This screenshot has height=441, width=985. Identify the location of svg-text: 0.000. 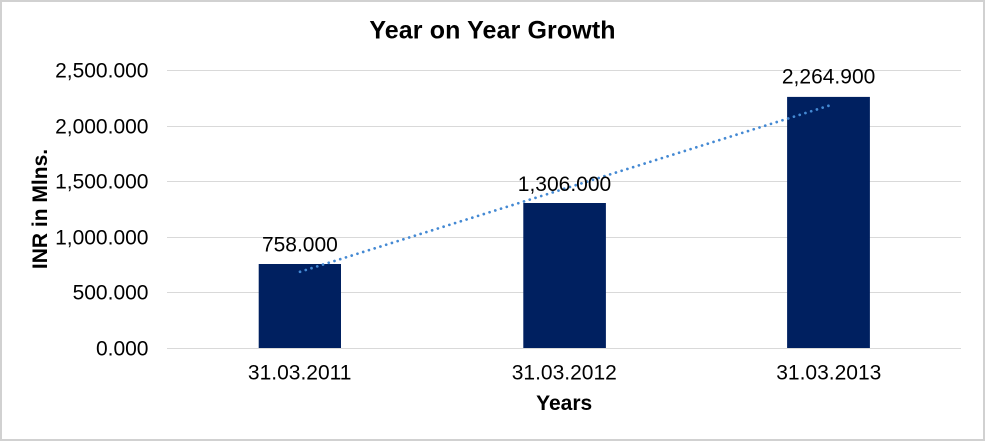
(122, 349).